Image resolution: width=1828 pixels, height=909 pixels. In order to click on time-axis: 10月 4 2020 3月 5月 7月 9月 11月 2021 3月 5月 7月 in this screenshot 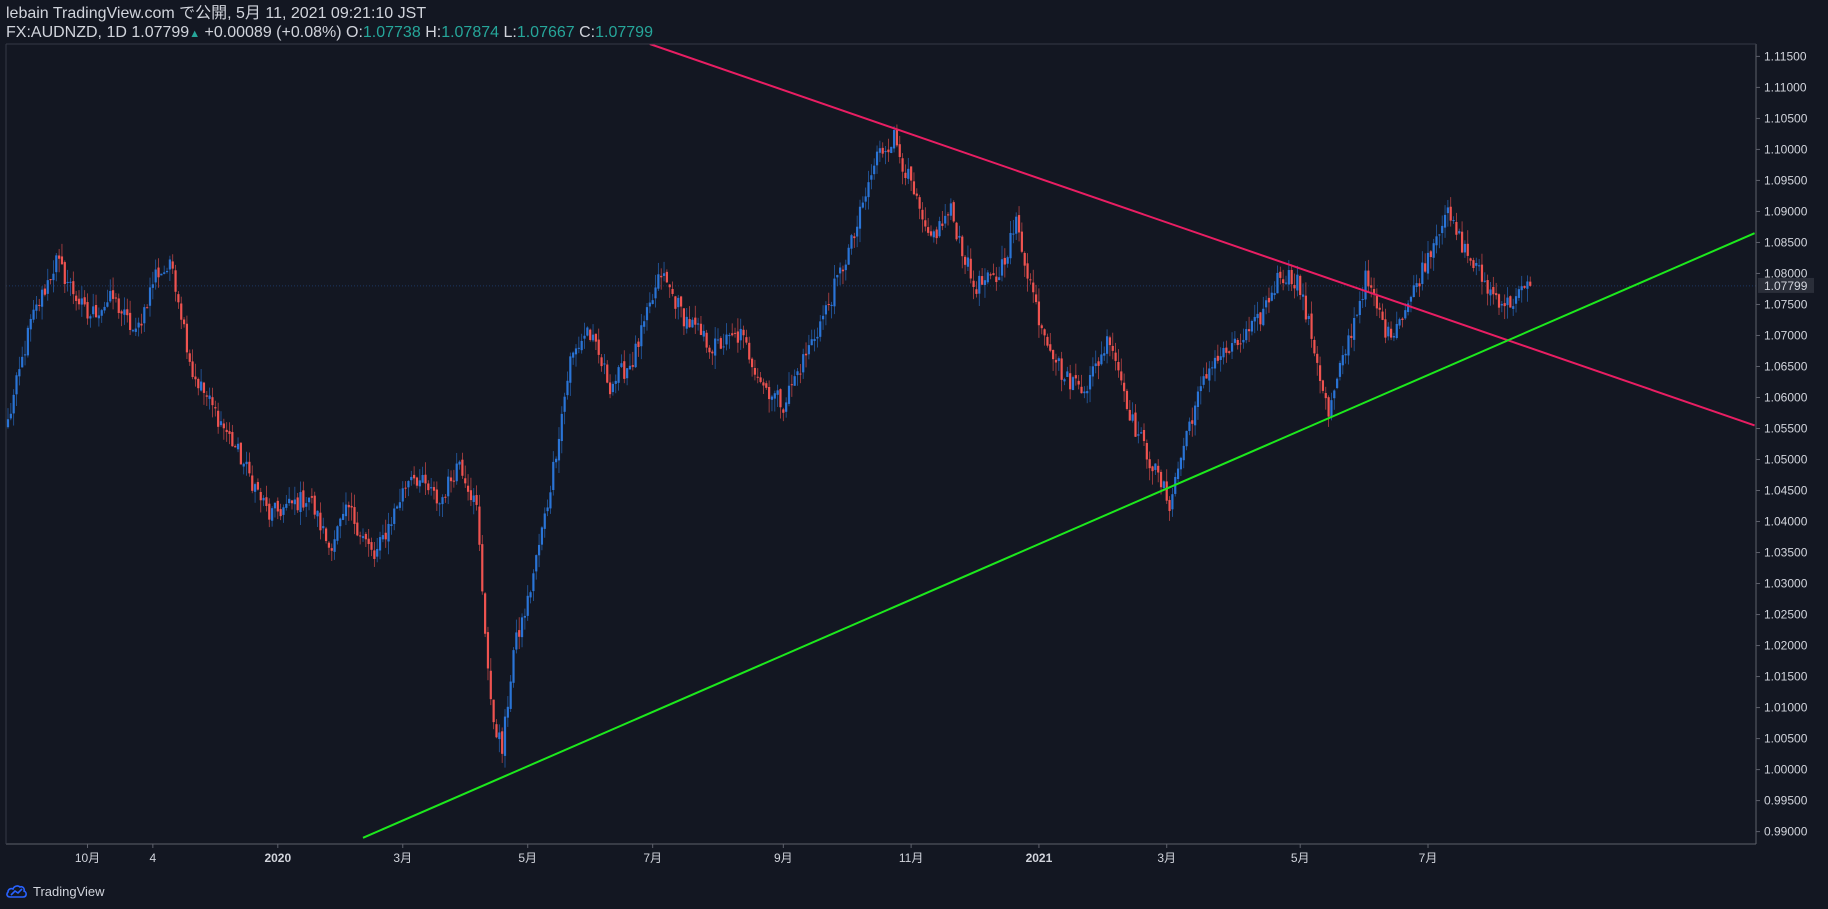, I will do `click(756, 854)`.